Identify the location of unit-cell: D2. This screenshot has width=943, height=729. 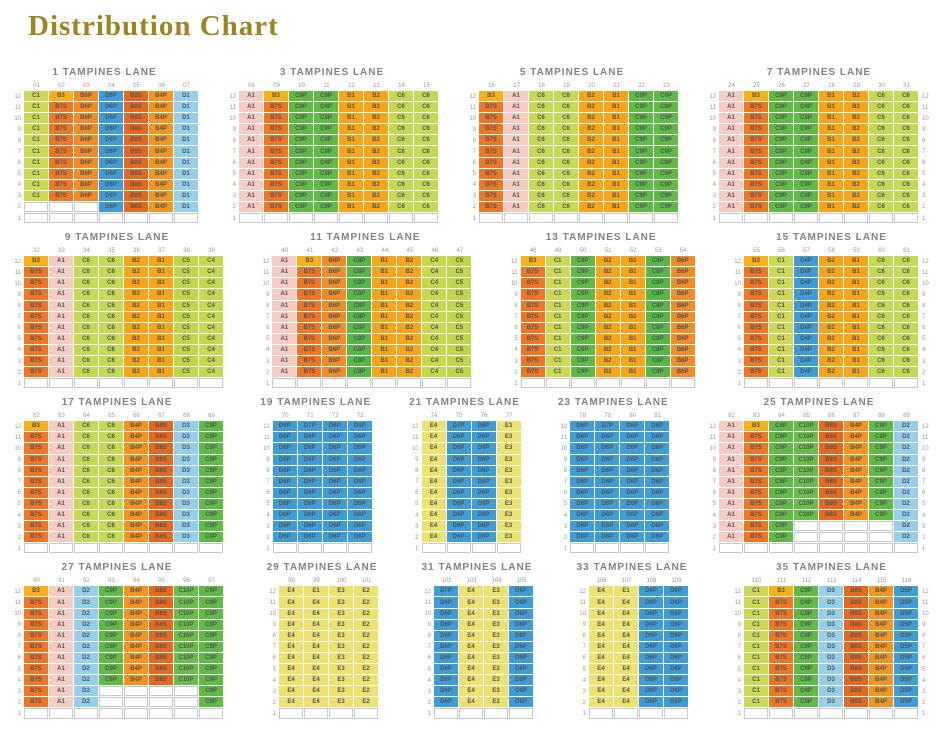
(86, 658).